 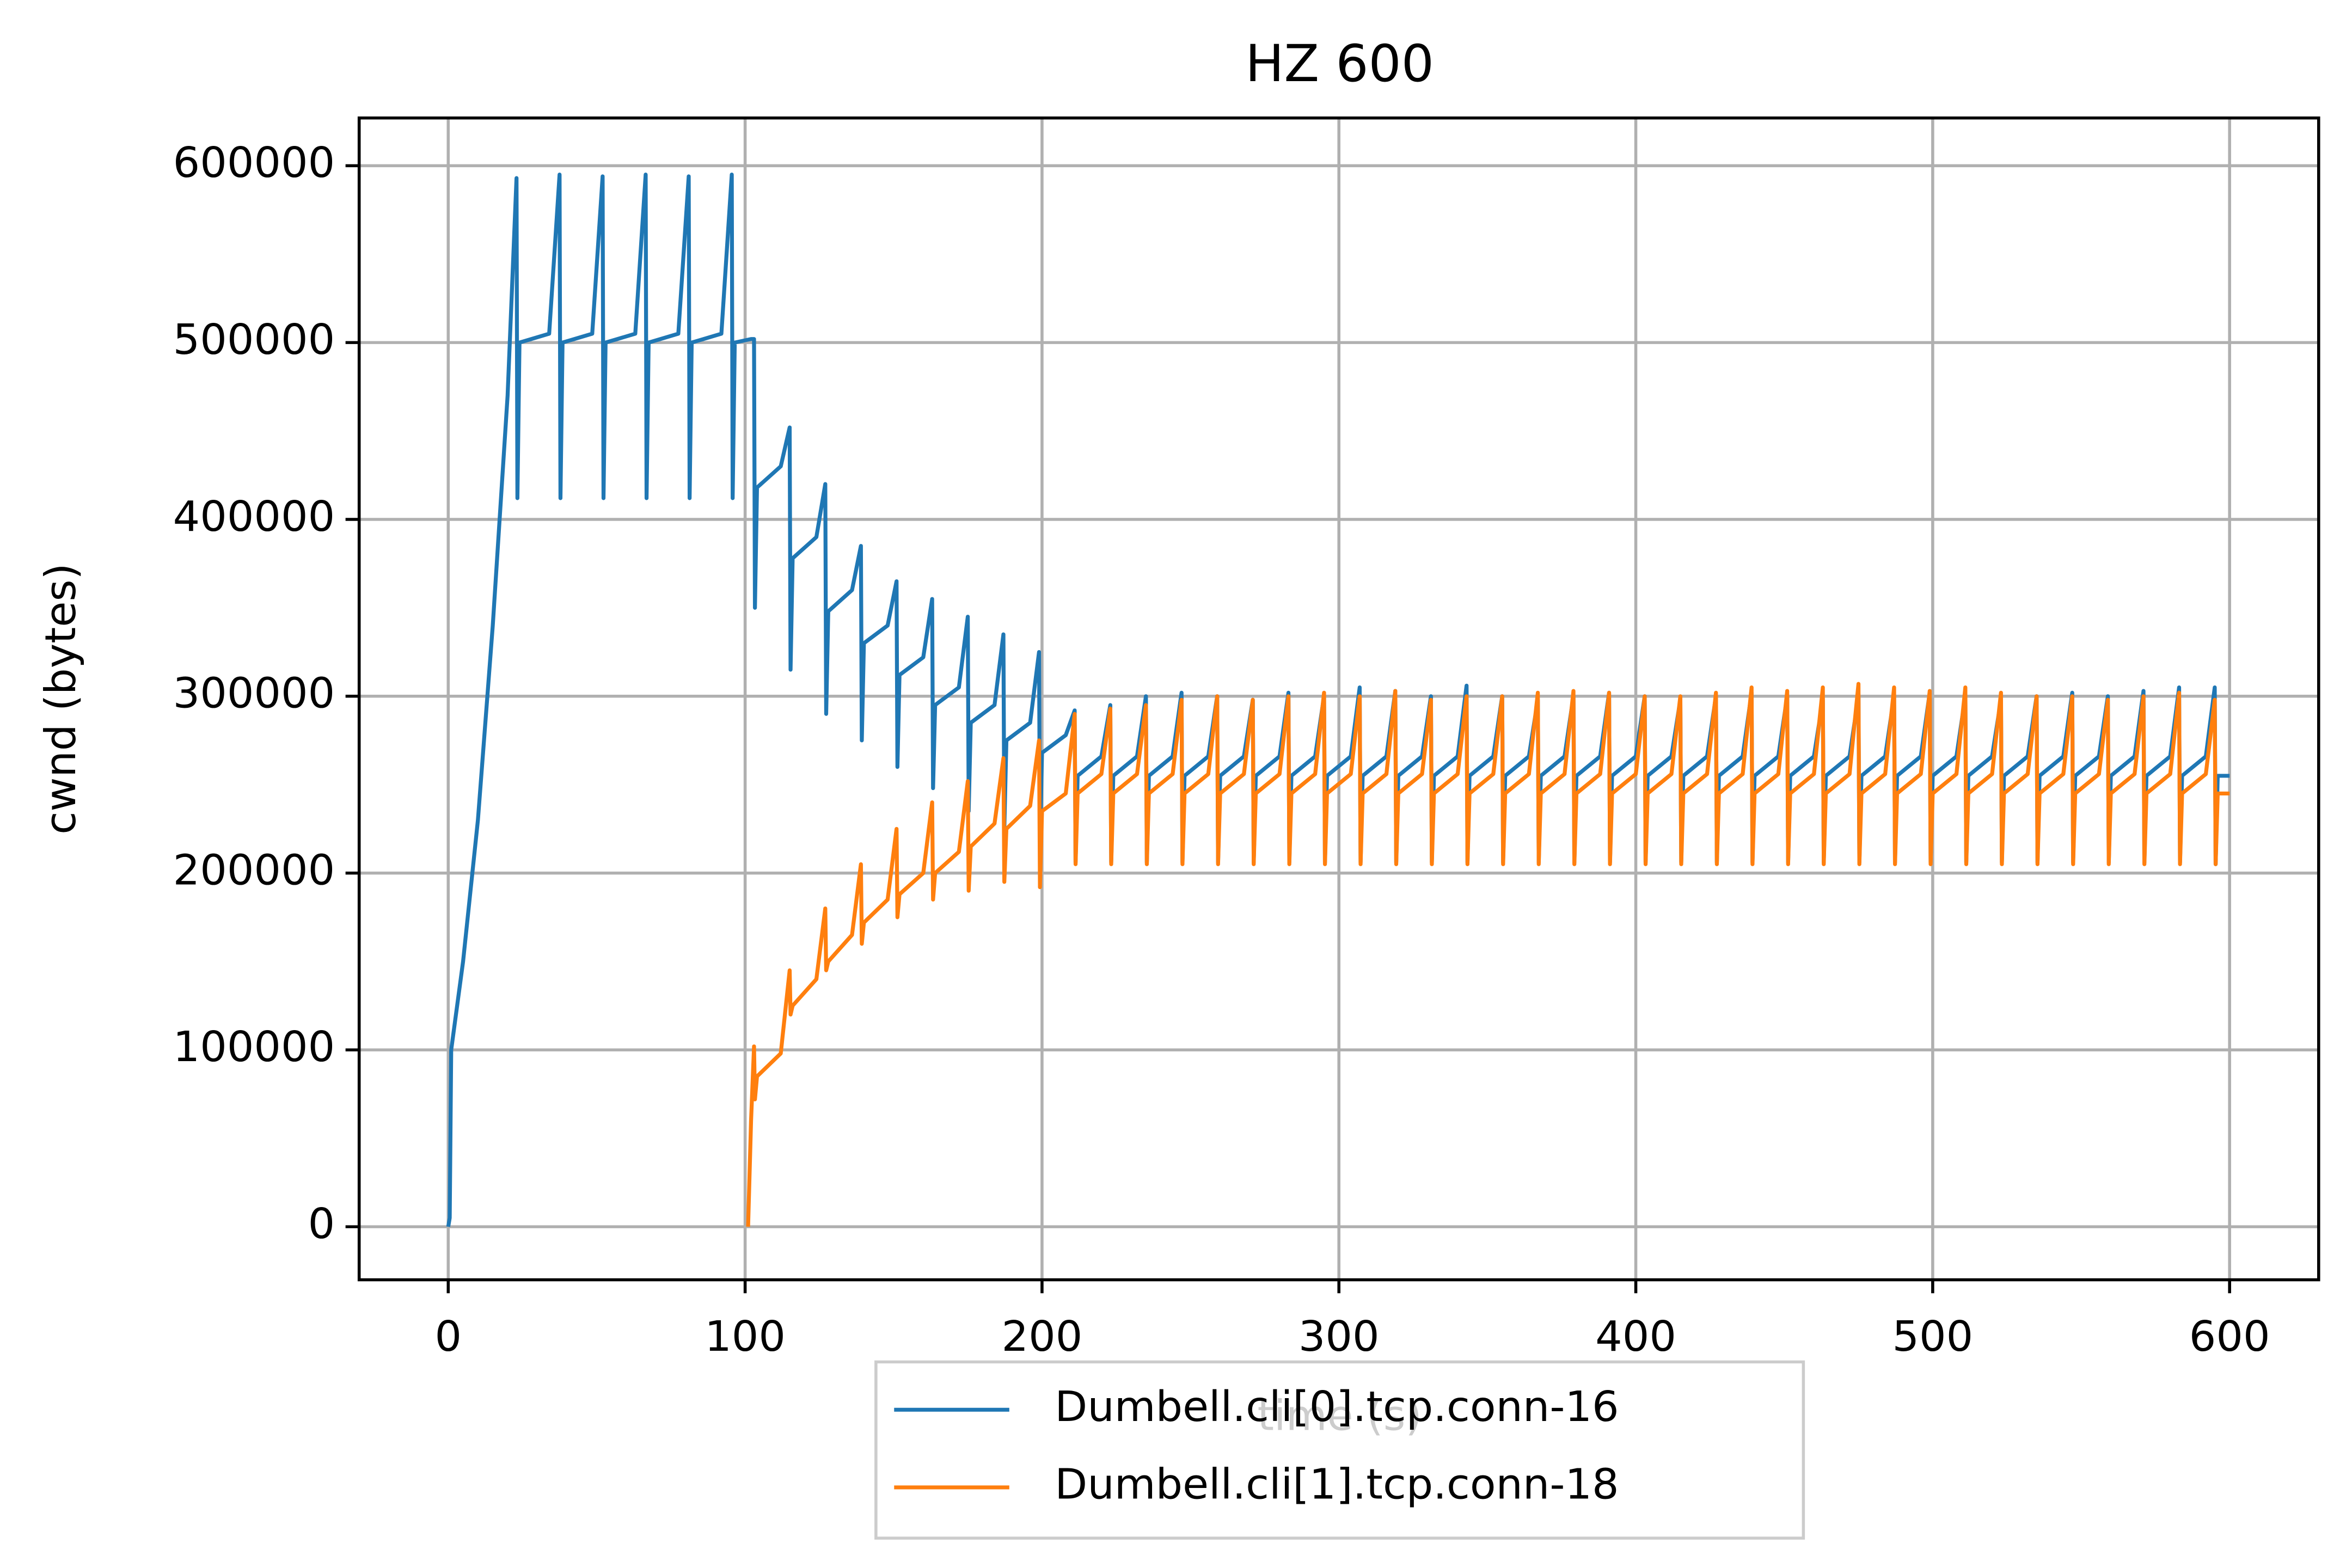 What do you see at coordinates (448, 1337) in the screenshot?
I see `x-tick-label: 0` at bounding box center [448, 1337].